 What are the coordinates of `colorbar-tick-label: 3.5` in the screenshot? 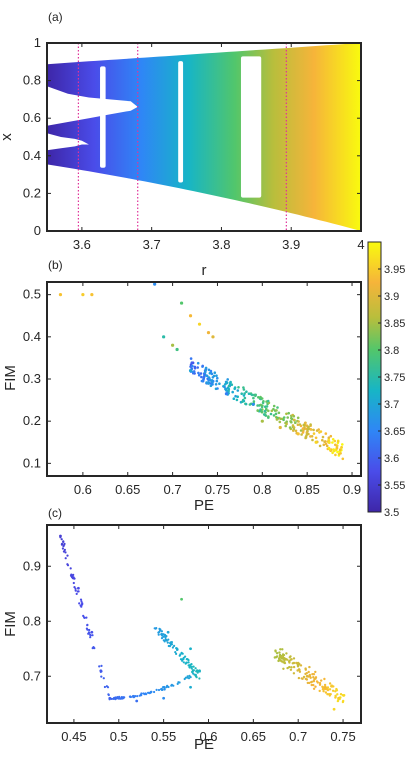 It's located at (391, 513).